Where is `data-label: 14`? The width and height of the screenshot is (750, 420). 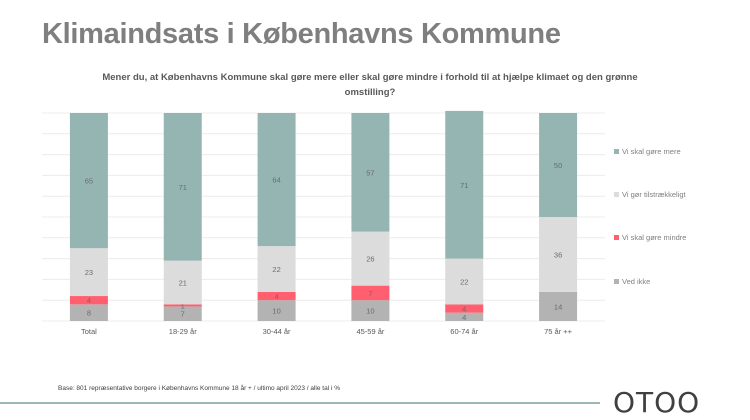
data-label: 14 is located at coordinates (558, 306).